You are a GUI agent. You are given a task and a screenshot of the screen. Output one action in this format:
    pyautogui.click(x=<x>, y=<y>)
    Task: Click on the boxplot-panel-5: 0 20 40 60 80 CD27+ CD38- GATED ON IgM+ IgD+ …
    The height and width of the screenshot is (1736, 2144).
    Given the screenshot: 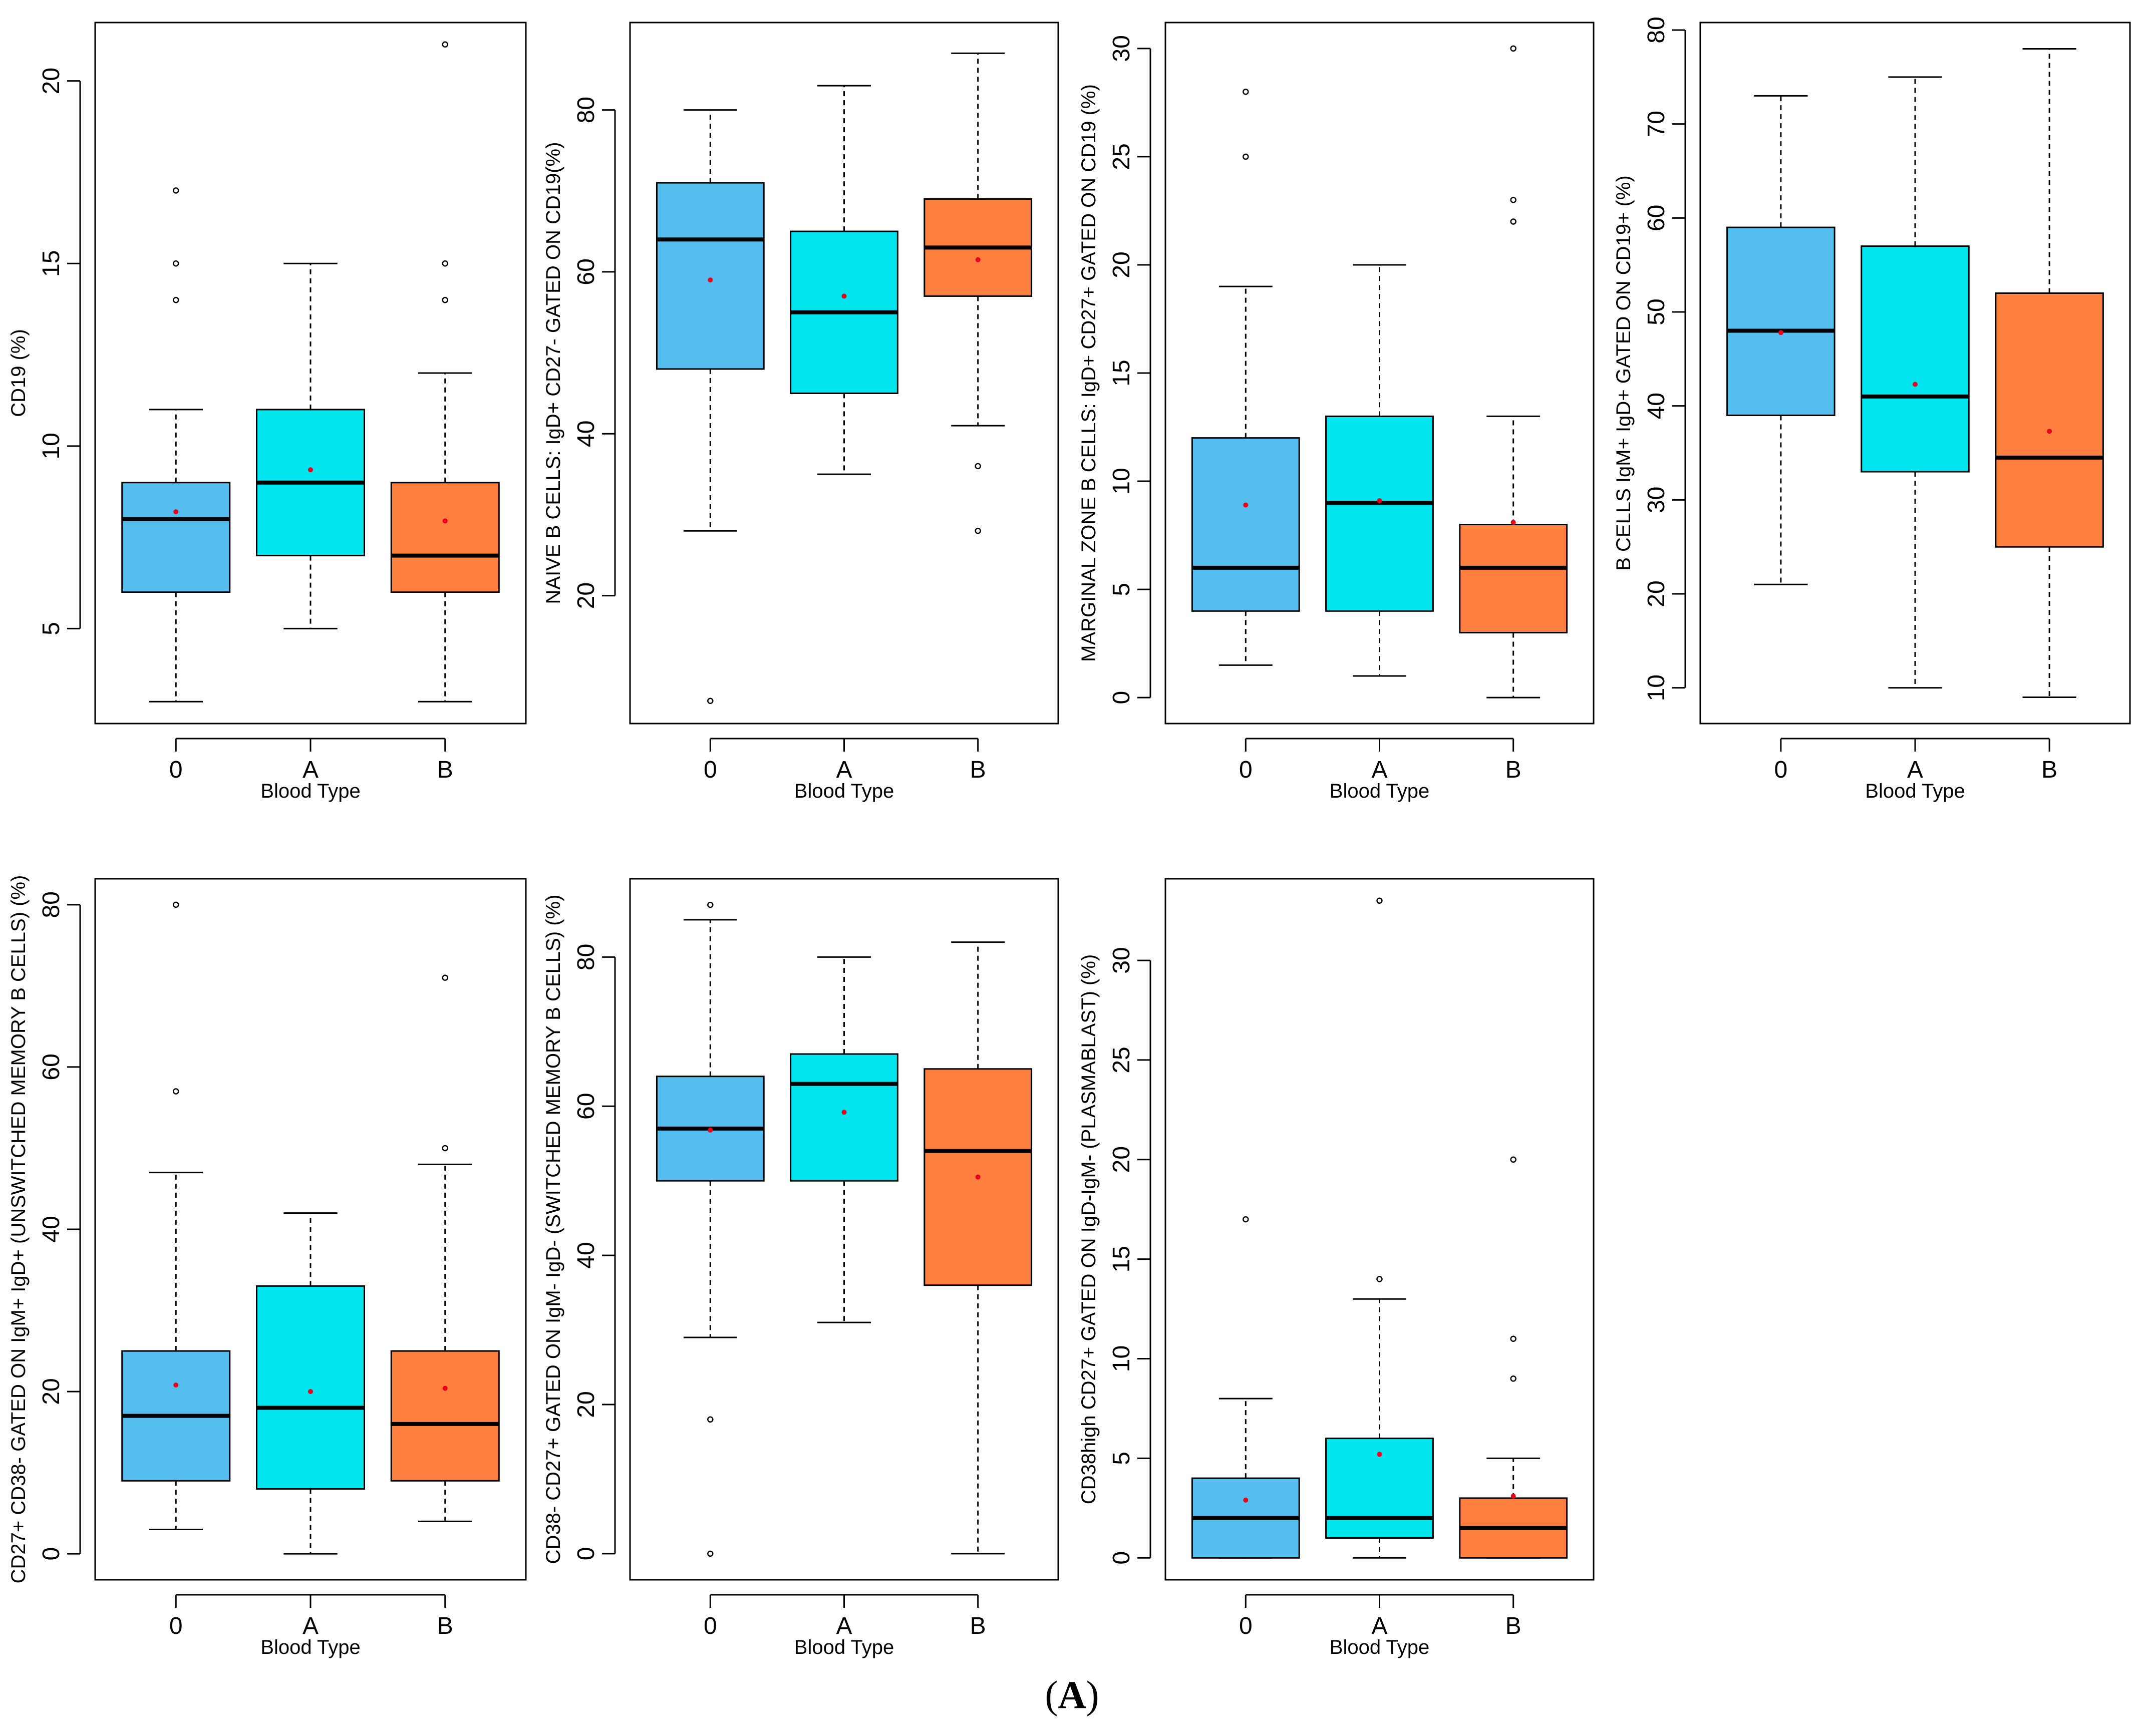 What is the action you would take?
    pyautogui.click(x=267, y=1267)
    